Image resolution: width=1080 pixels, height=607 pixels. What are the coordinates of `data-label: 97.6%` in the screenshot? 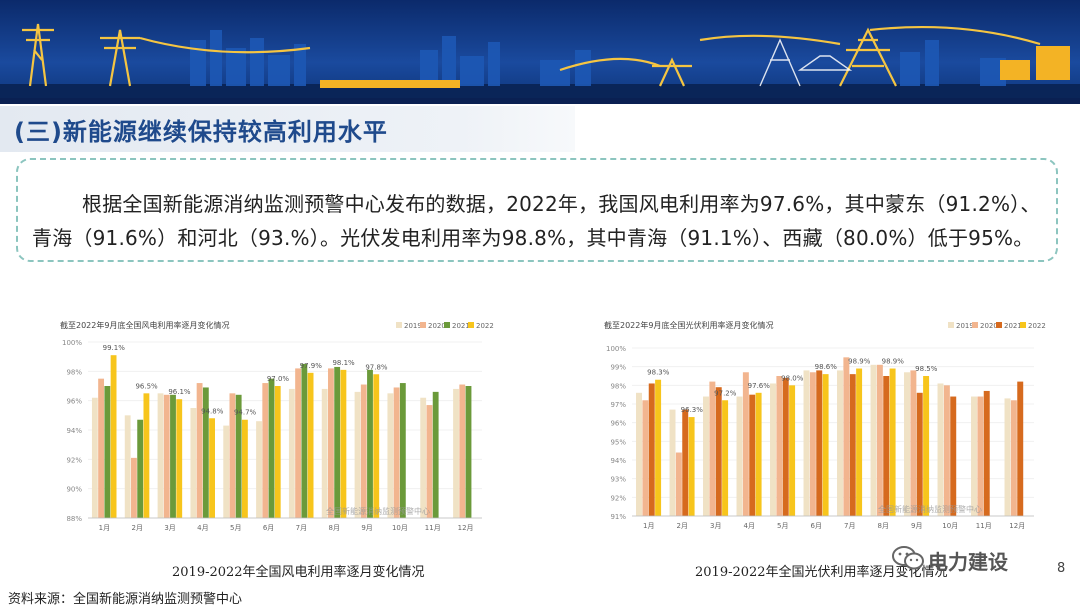 It's located at (759, 386).